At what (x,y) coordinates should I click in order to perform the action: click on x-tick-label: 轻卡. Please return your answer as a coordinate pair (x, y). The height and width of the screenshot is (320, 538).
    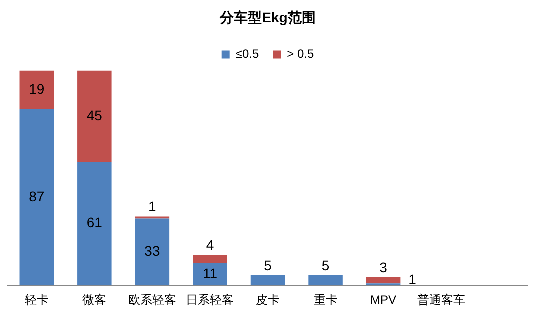
    Looking at the image, I should click on (36, 300).